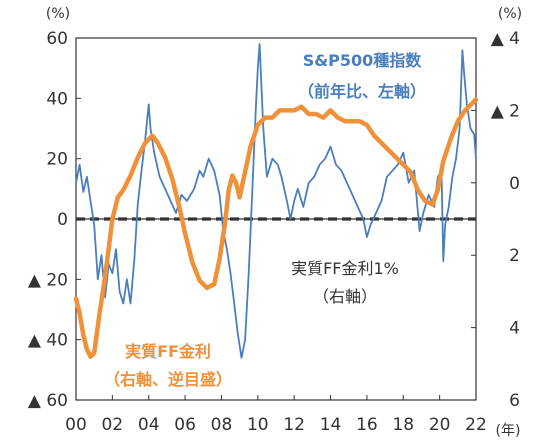 The width and height of the screenshot is (550, 442). Describe the element at coordinates (57, 39) in the screenshot. I see `left-tick-label: 60` at that location.